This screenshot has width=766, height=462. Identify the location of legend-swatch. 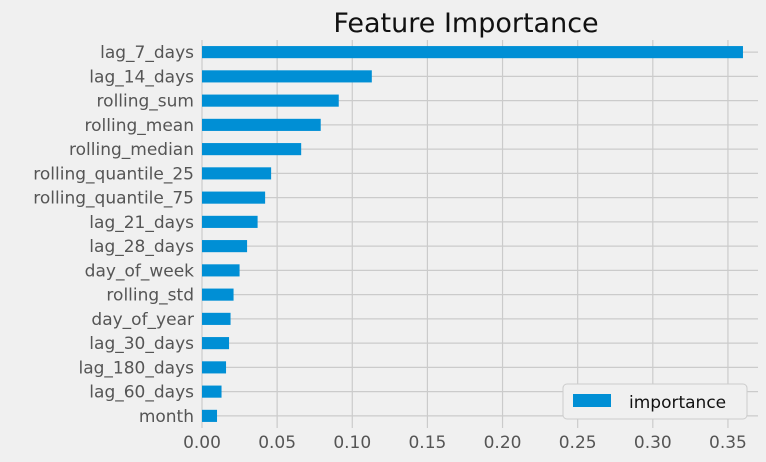
(592, 400).